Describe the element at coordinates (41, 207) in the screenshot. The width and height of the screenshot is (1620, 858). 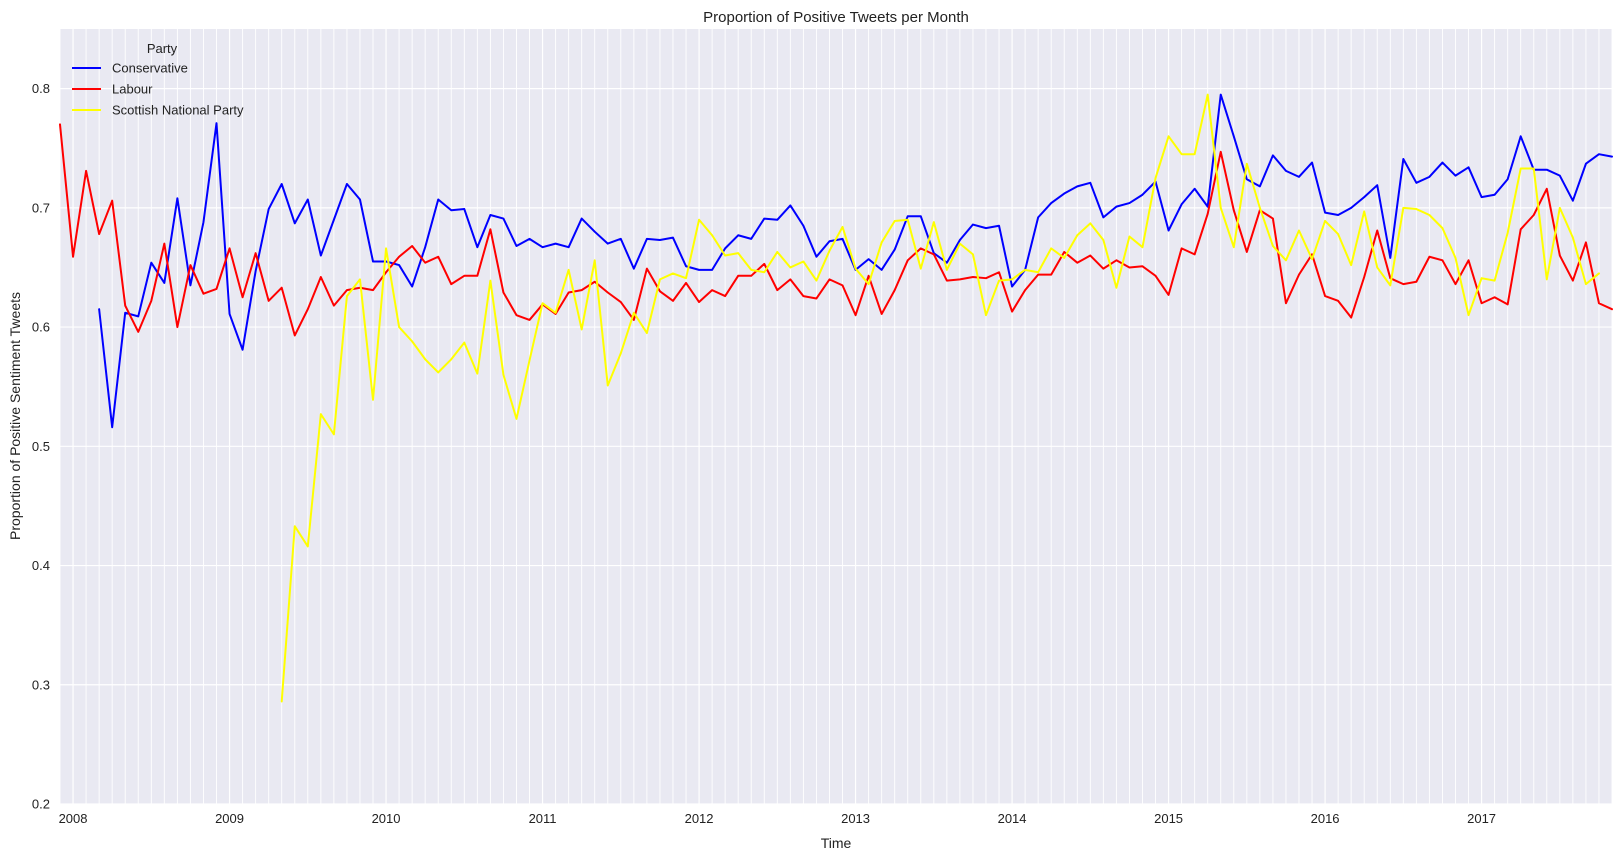
I see `y-tick-label: 0.7` at that location.